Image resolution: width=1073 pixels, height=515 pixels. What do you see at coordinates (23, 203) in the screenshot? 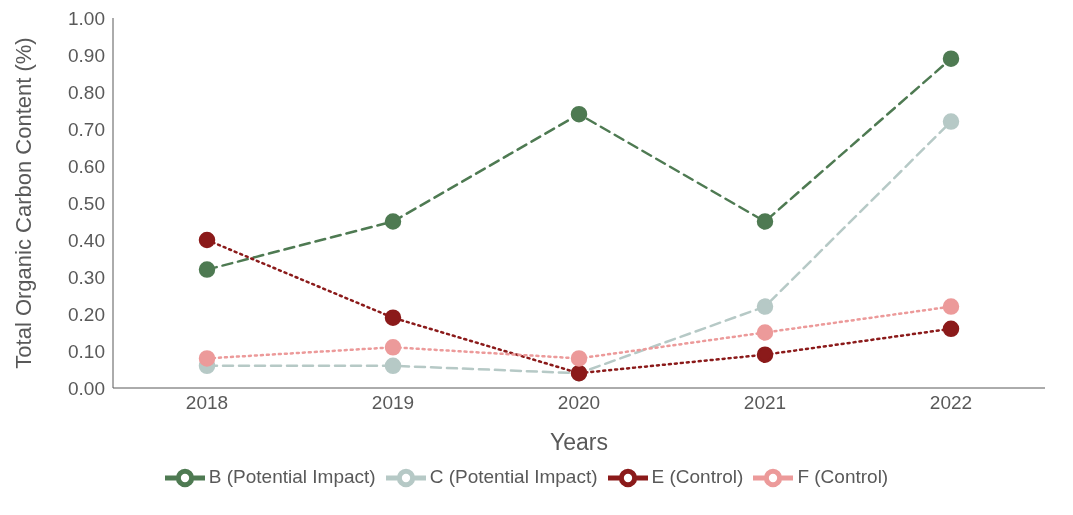
I see `y-axis-title: Total Organic Carbon Content (%)` at bounding box center [23, 203].